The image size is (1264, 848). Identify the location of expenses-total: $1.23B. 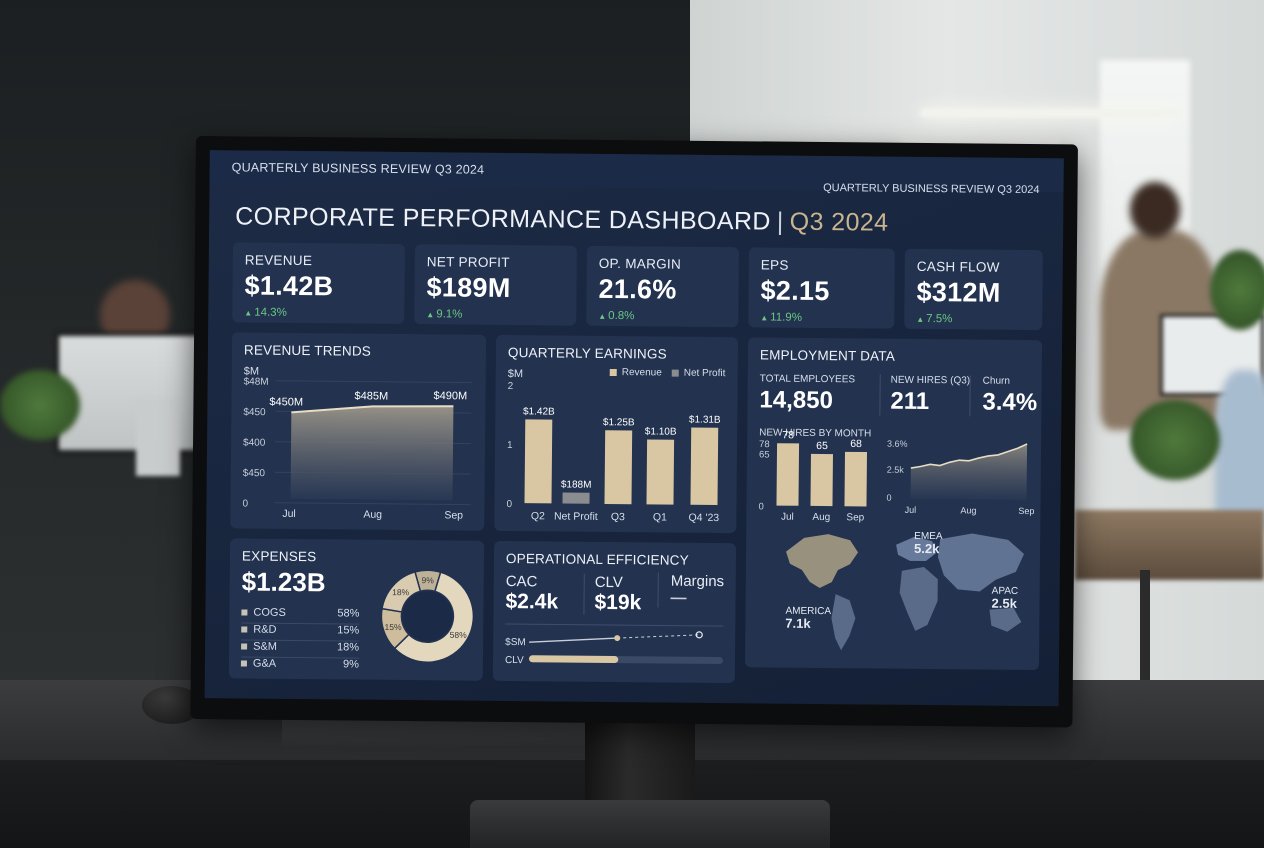
(283, 582).